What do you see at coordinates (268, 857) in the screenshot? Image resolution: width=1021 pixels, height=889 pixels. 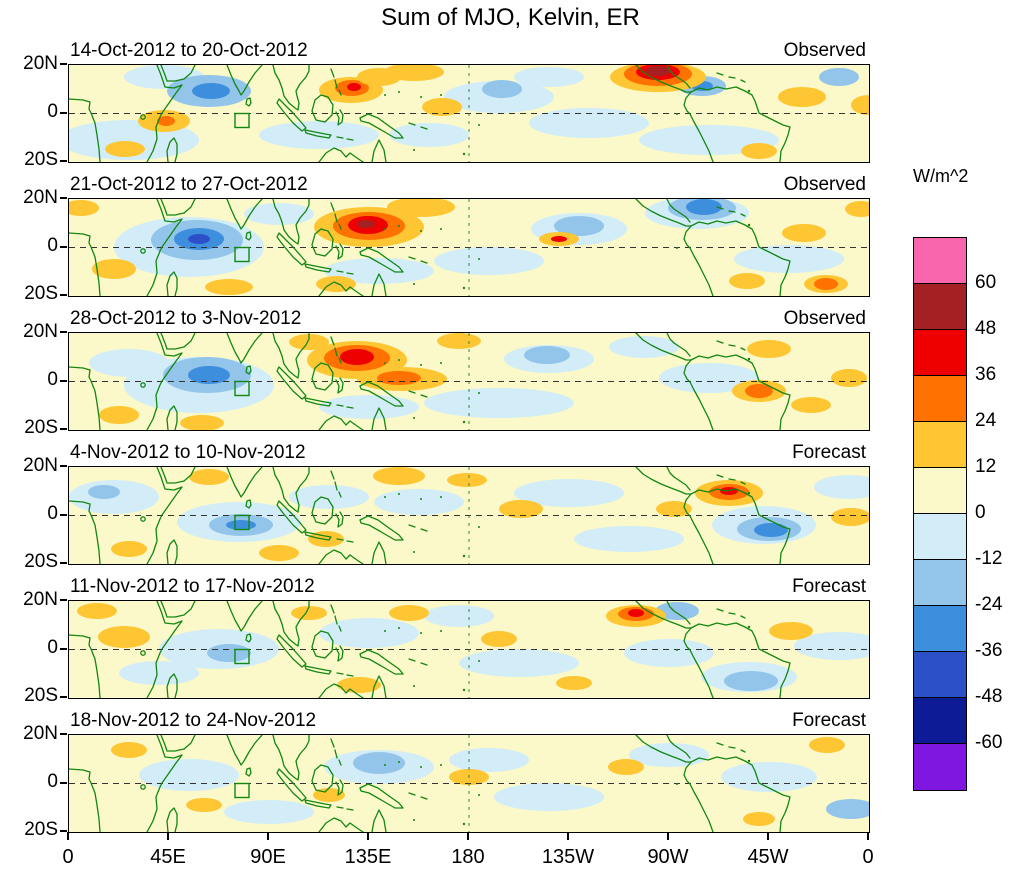 I see `x-tick-label: 90E` at bounding box center [268, 857].